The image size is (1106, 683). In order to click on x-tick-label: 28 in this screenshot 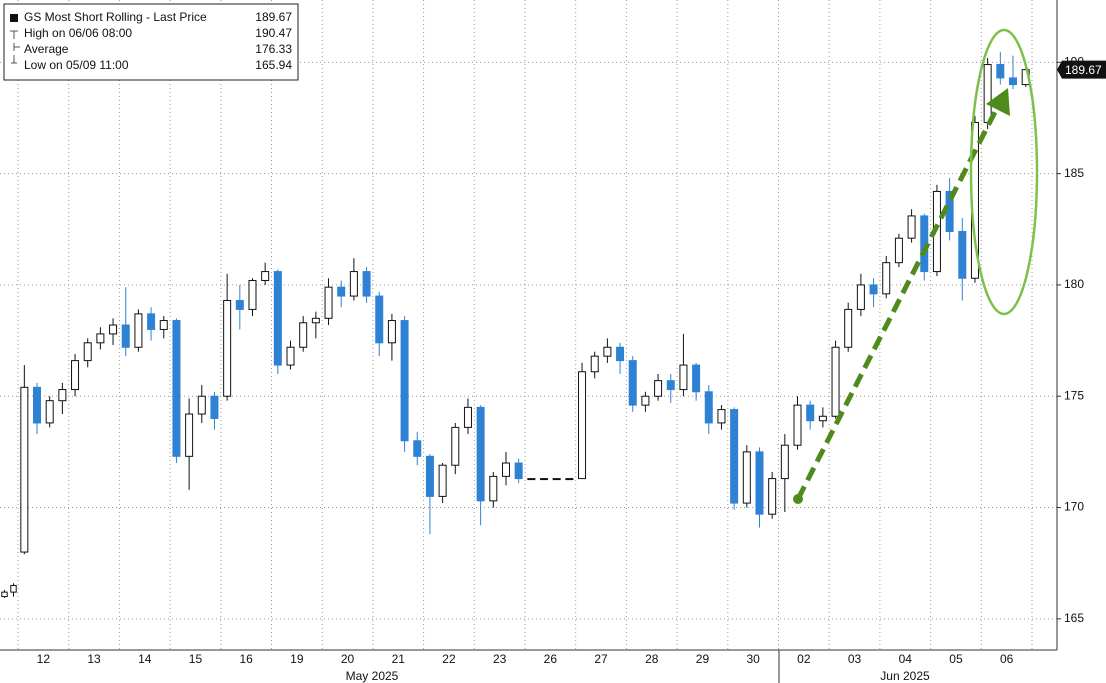, I will do `click(652, 659)`.